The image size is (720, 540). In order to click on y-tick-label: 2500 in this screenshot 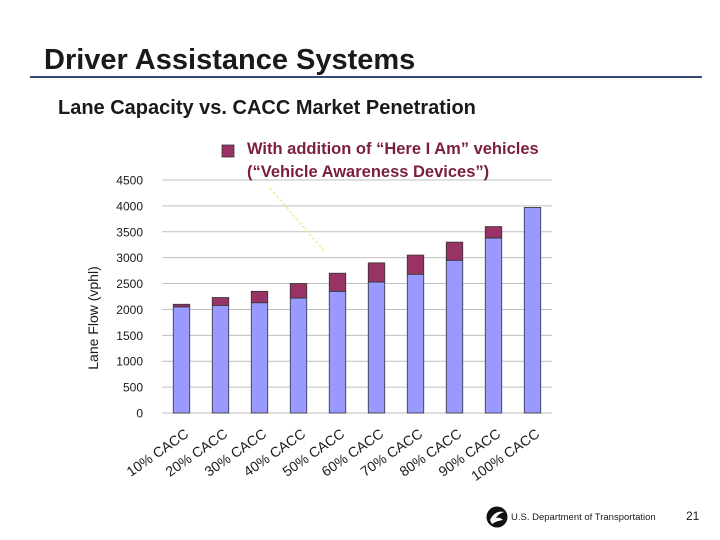, I will do `click(129, 284)`.